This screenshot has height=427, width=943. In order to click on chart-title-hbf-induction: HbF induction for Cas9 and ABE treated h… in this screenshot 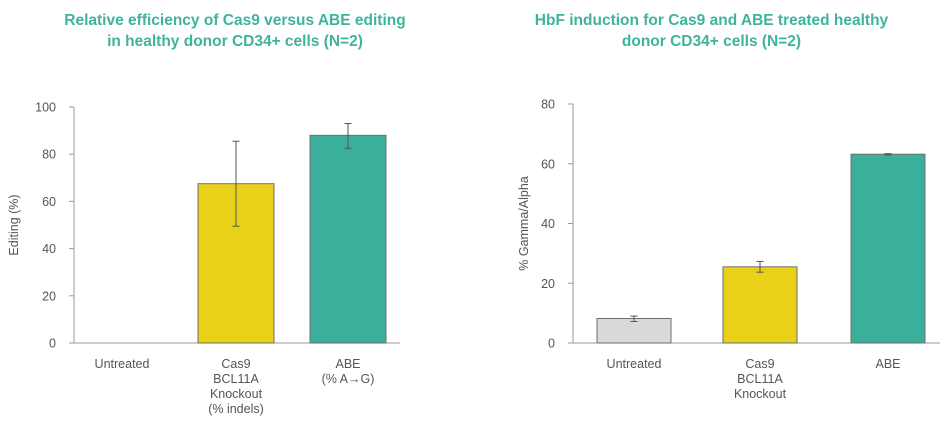, I will do `click(711, 31)`.